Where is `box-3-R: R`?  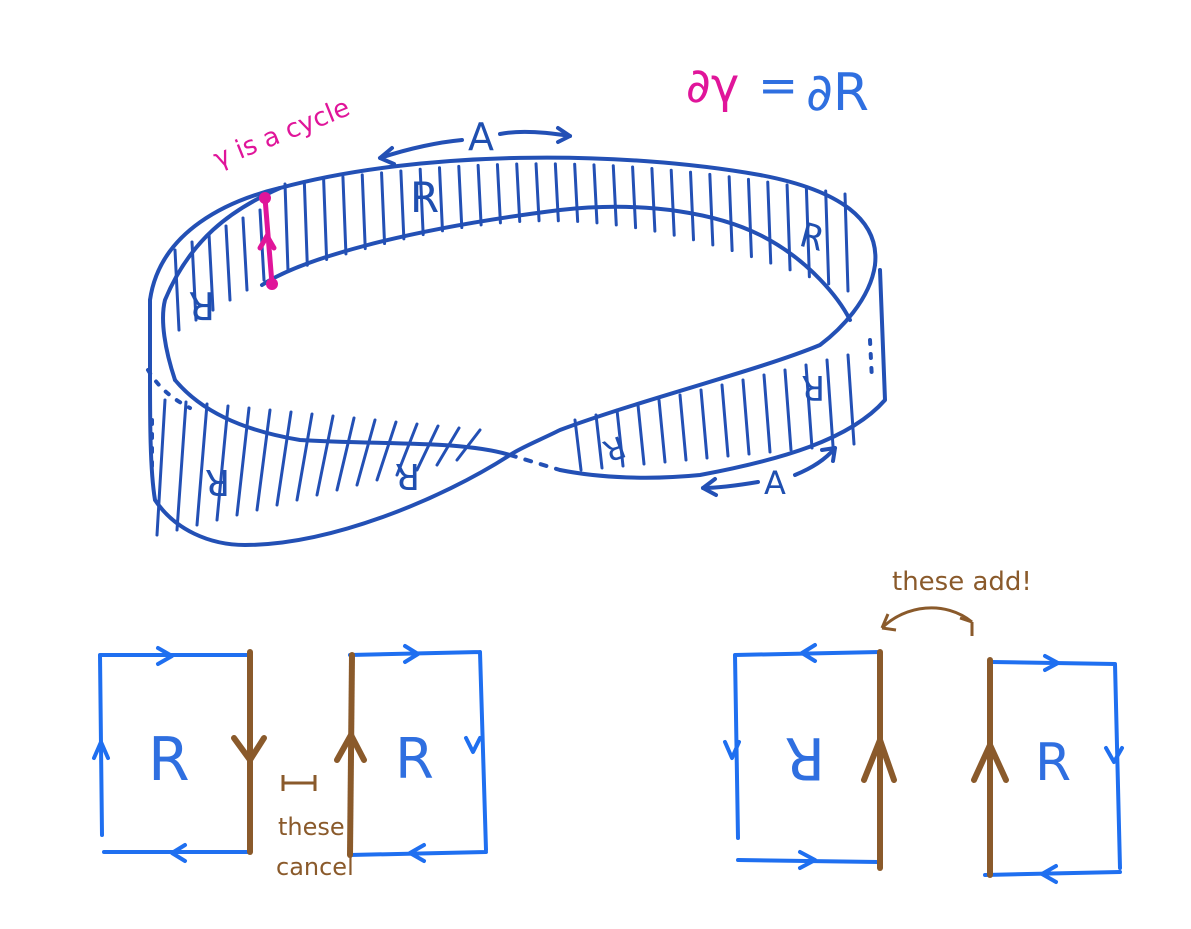 box-3-R: R is located at coordinates (805, 758).